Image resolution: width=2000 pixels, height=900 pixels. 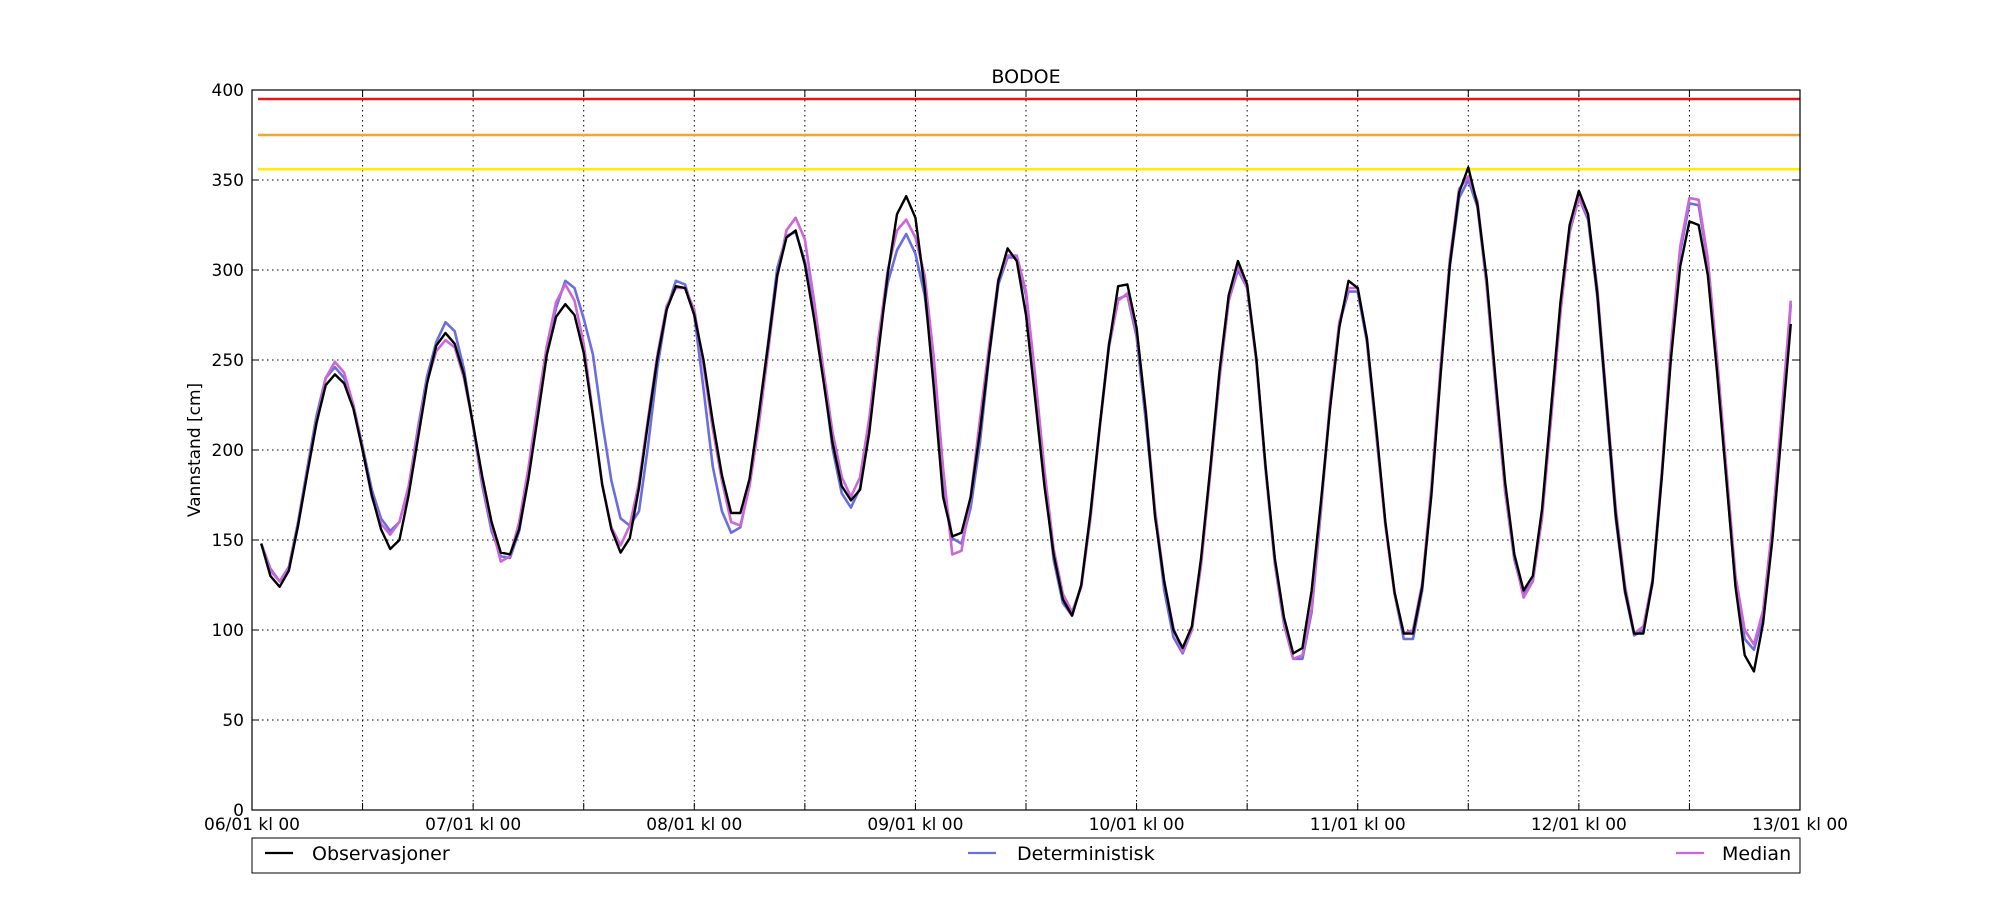 I want to click on legend-frame, so click(x=1026, y=855).